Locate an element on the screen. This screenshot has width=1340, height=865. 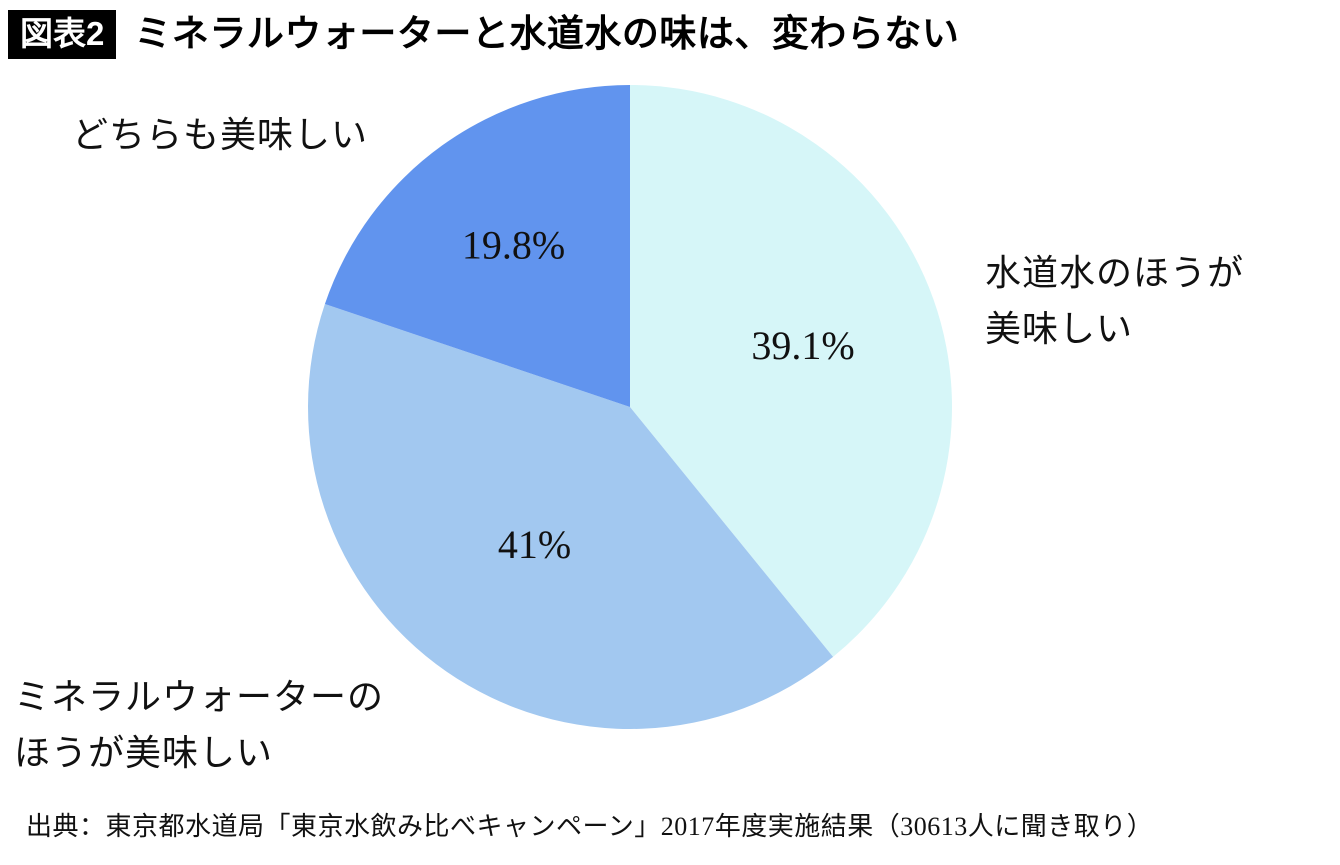
slice-label-both-line: どちらも美味しい is located at coordinates (220, 135).